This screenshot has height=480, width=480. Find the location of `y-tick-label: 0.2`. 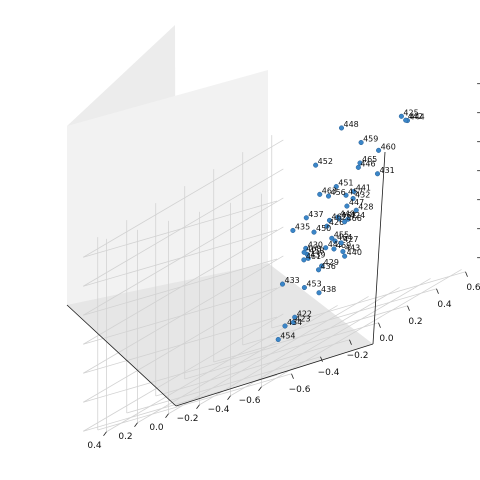

y-tick-label: 0.2 is located at coordinates (415, 322).